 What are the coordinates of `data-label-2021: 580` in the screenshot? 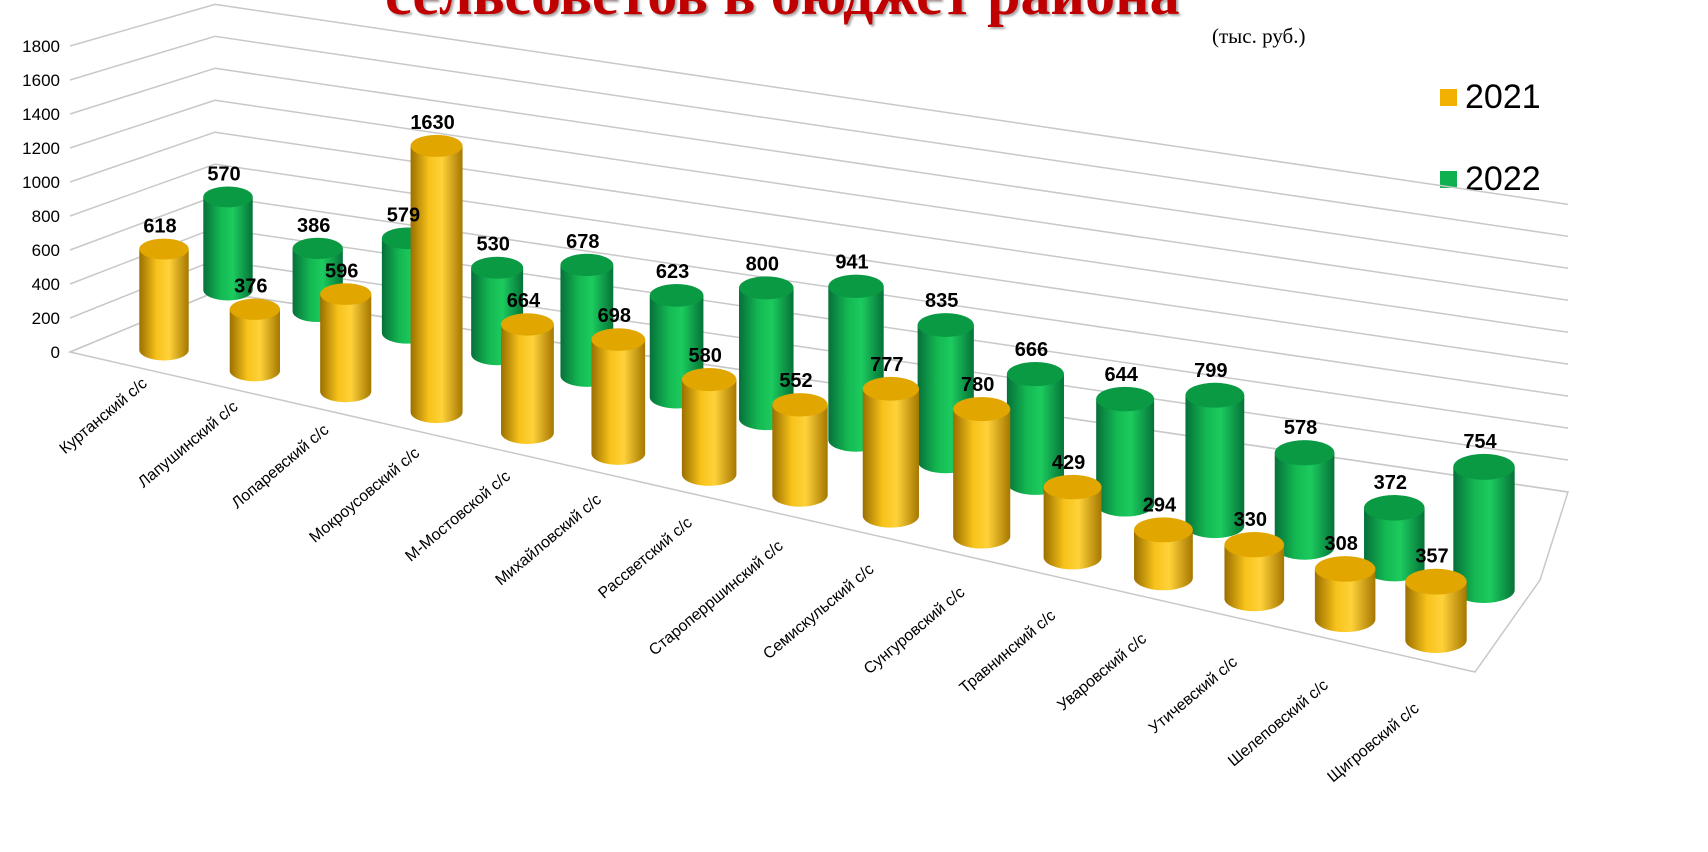 It's located at (704, 356).